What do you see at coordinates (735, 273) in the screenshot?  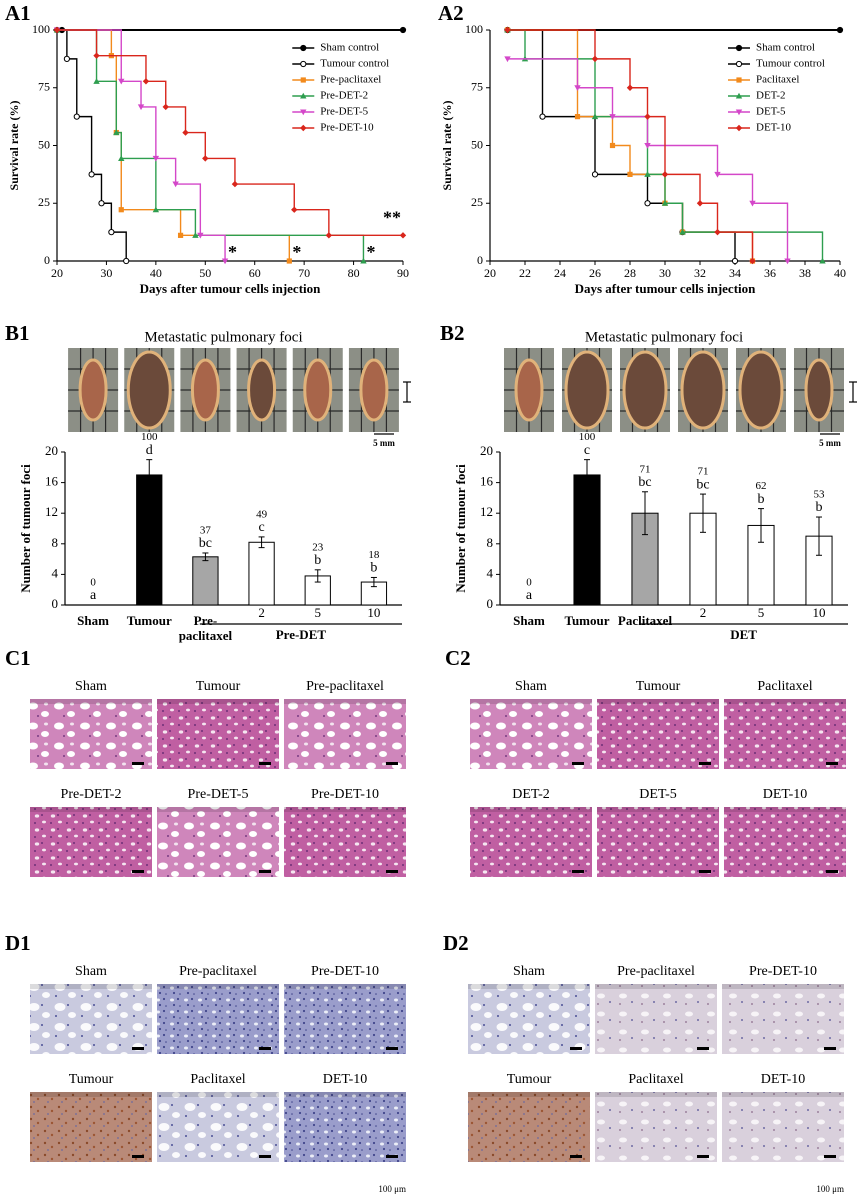 I see `x-tick-label: 34` at bounding box center [735, 273].